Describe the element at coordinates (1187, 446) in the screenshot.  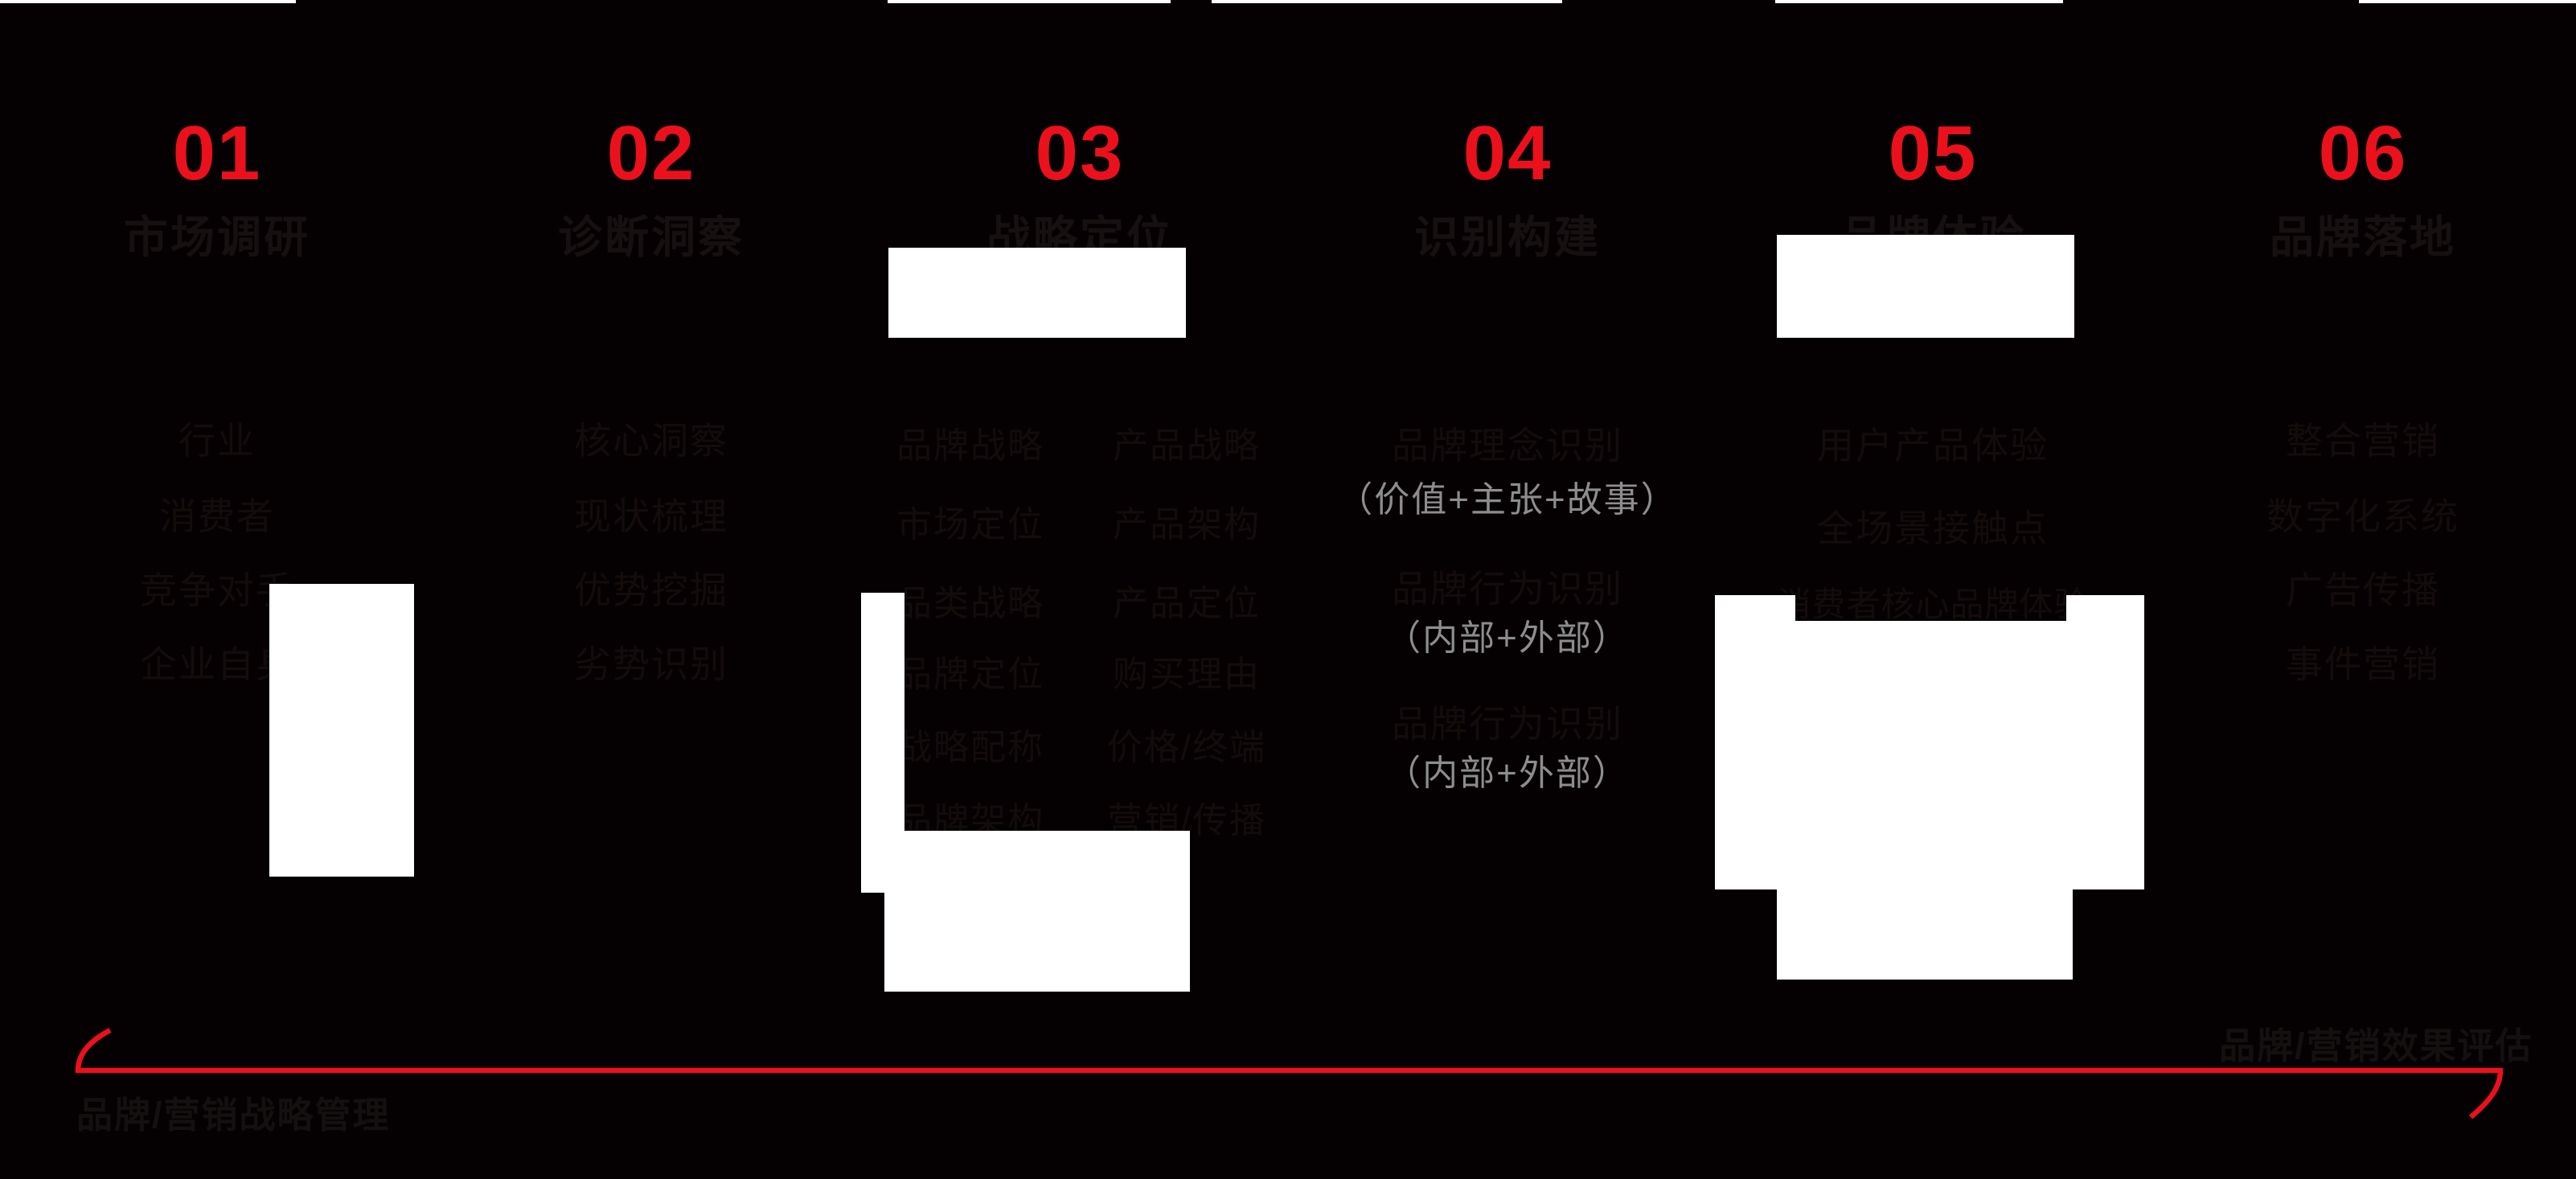
I see `list-item: 产品战略` at that location.